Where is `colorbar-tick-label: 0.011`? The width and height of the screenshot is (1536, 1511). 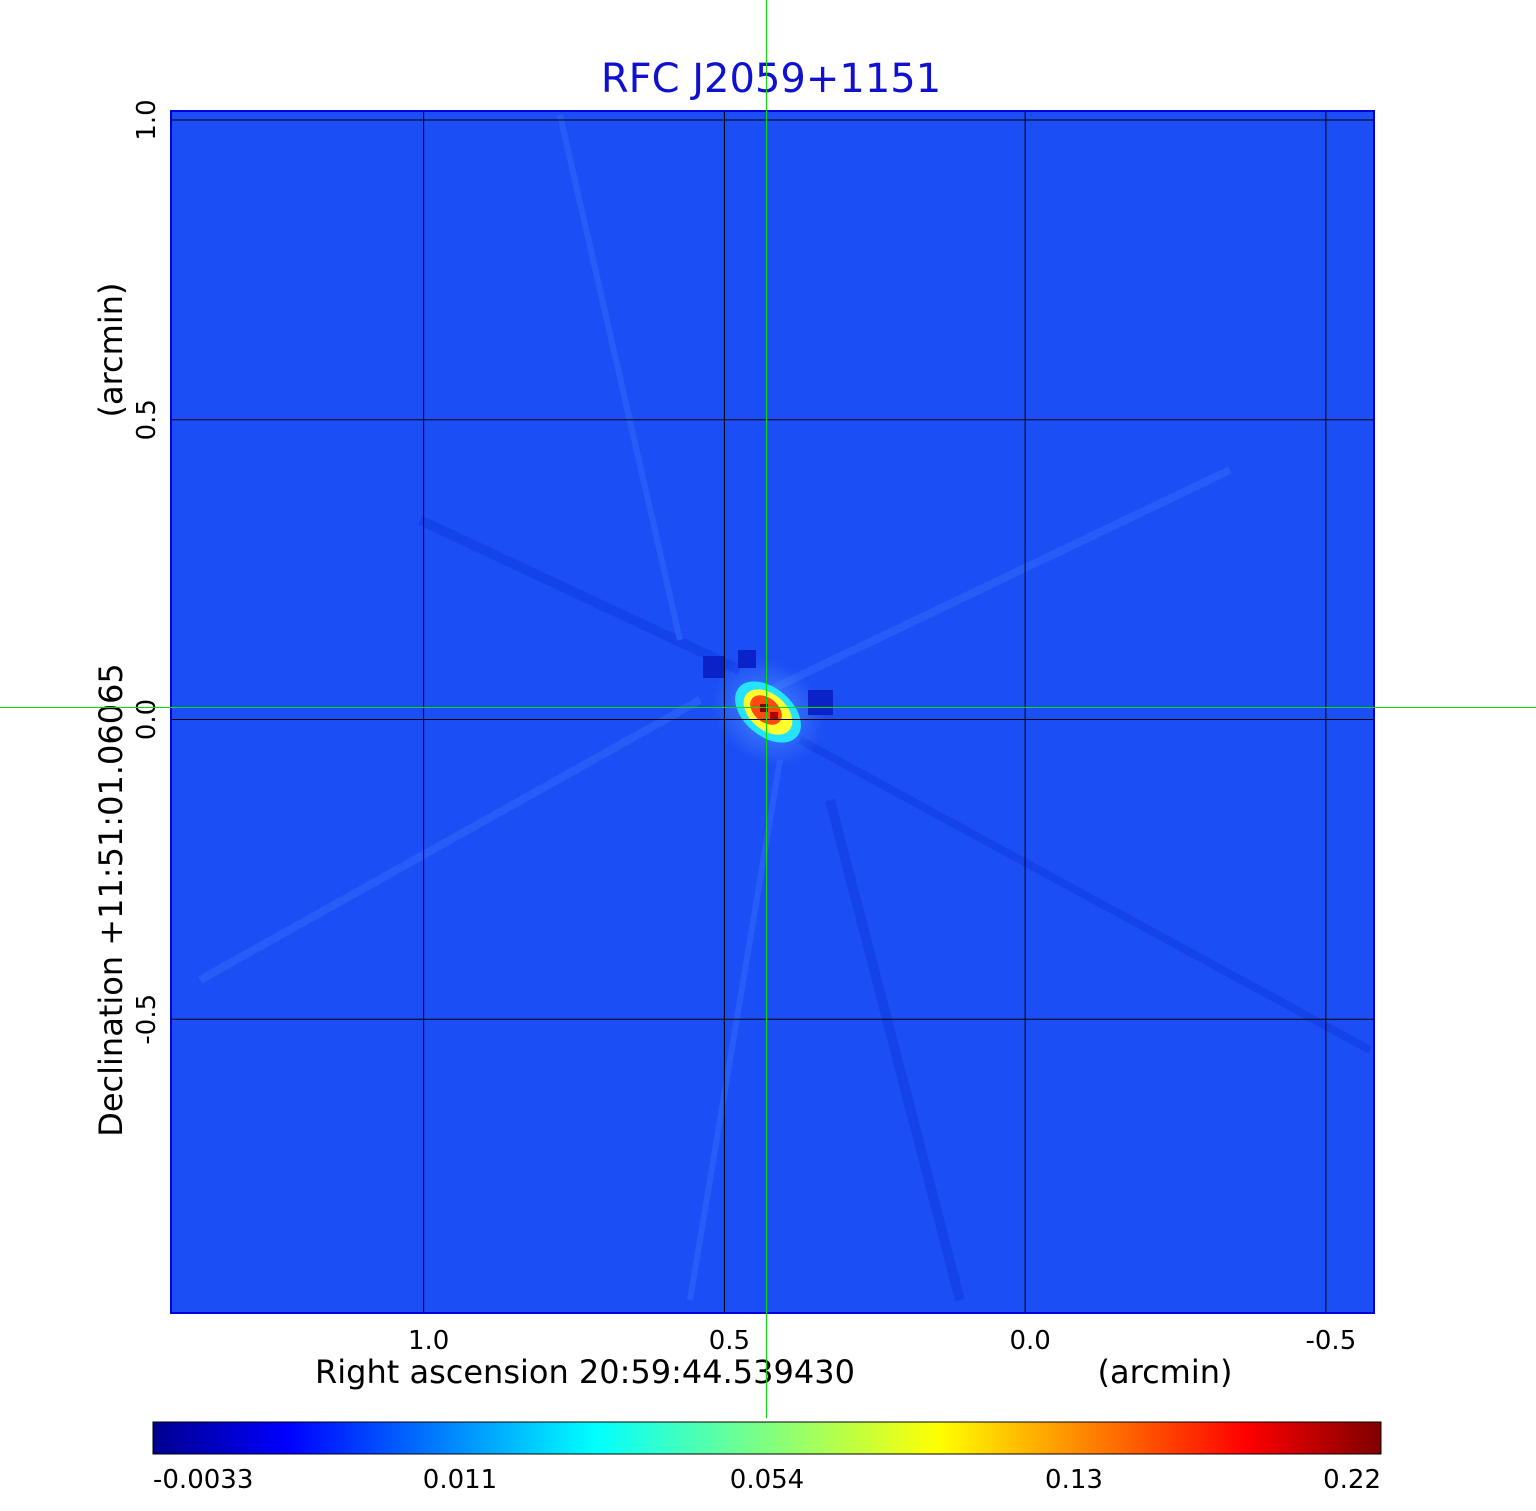 colorbar-tick-label: 0.011 is located at coordinates (460, 1480).